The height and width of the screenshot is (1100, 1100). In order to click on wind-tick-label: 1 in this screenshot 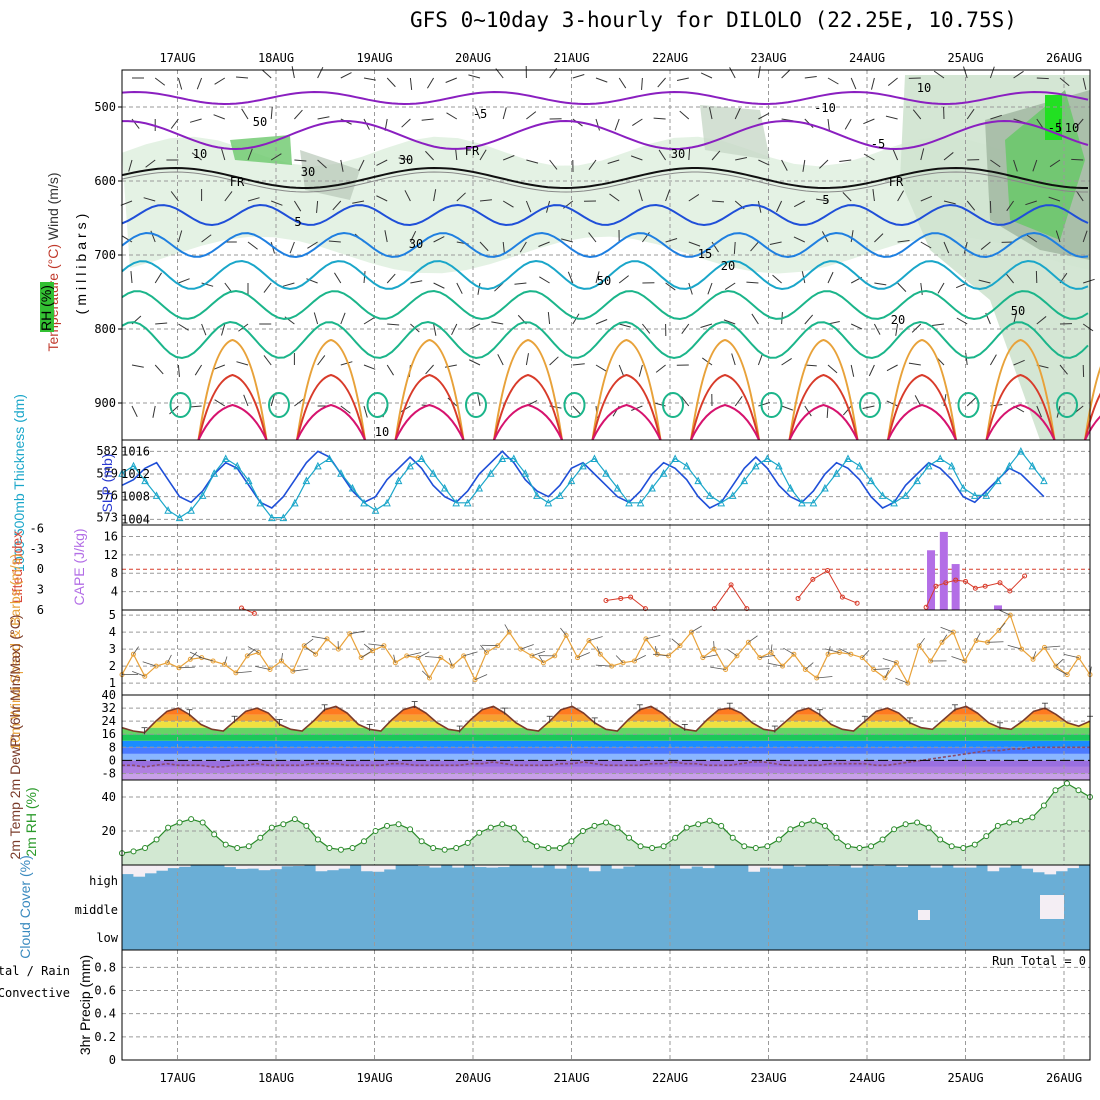, I will do `click(112, 683)`.